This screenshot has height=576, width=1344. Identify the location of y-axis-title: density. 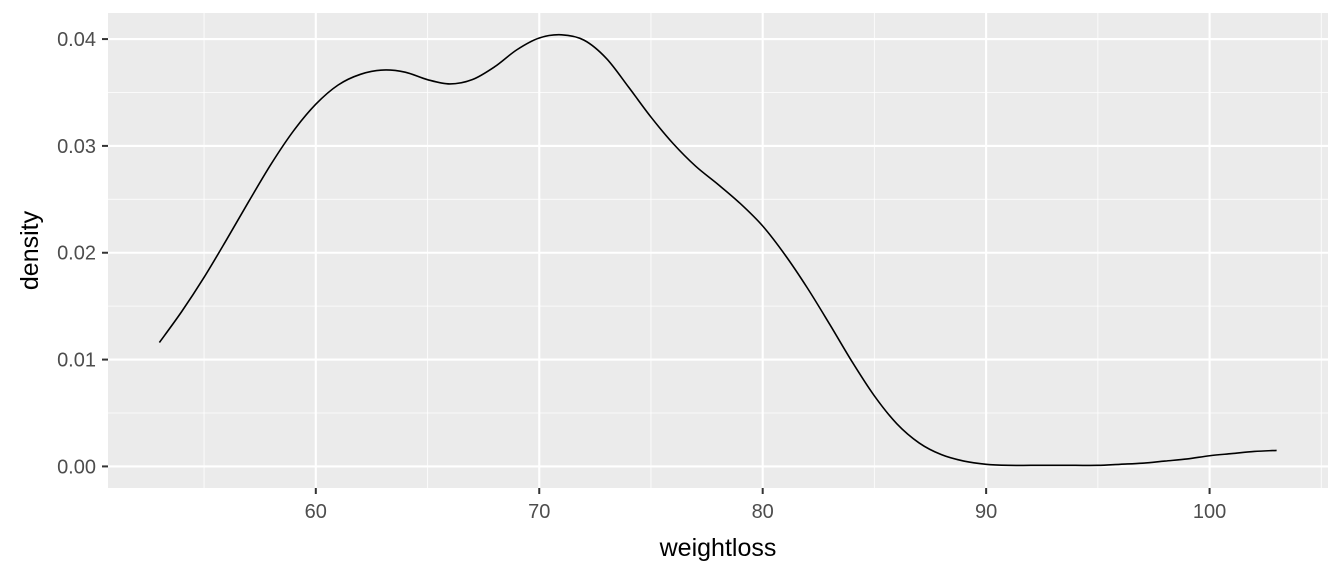
(30, 250).